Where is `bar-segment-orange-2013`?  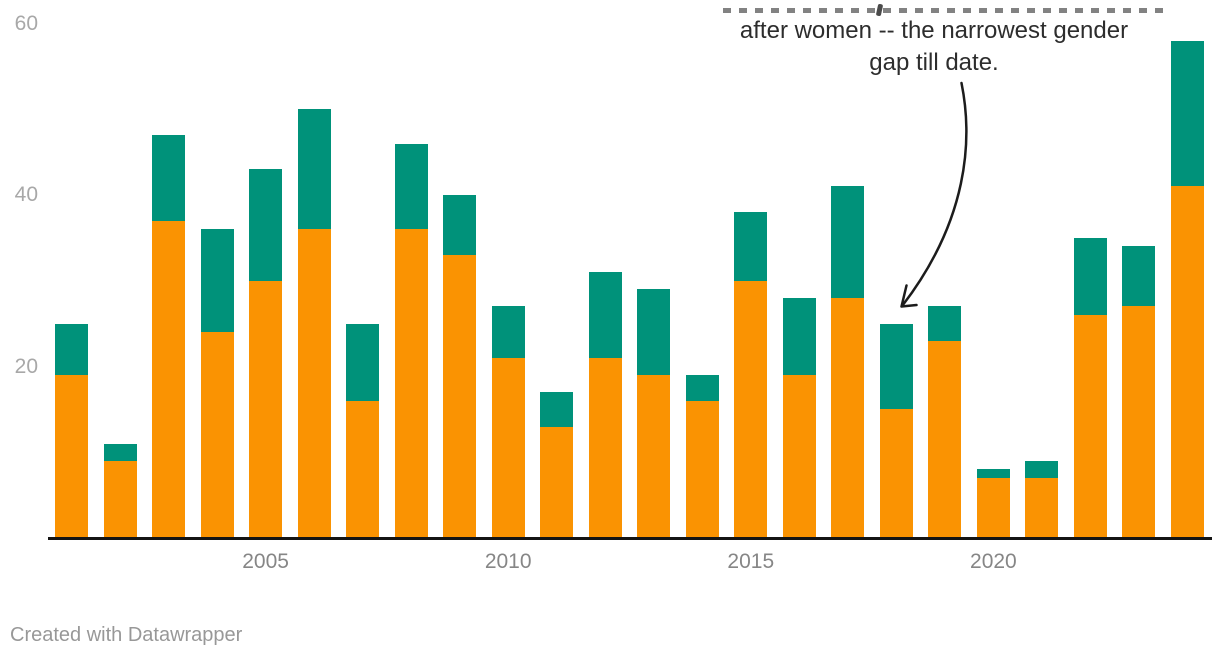
bar-segment-orange-2013 is located at coordinates (654, 456).